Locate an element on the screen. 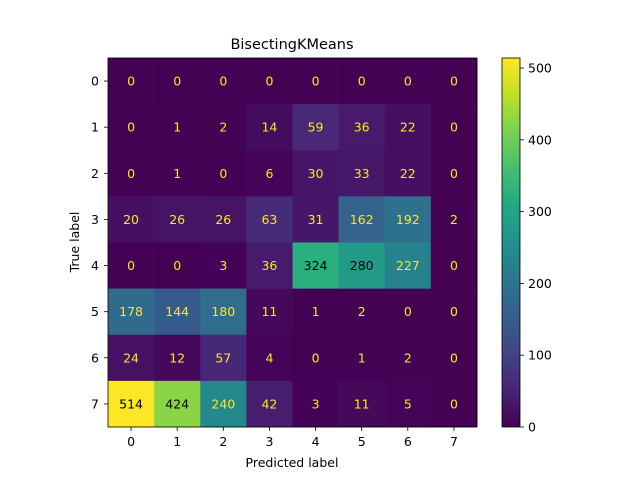  cell-value-label: 59 is located at coordinates (316, 127).